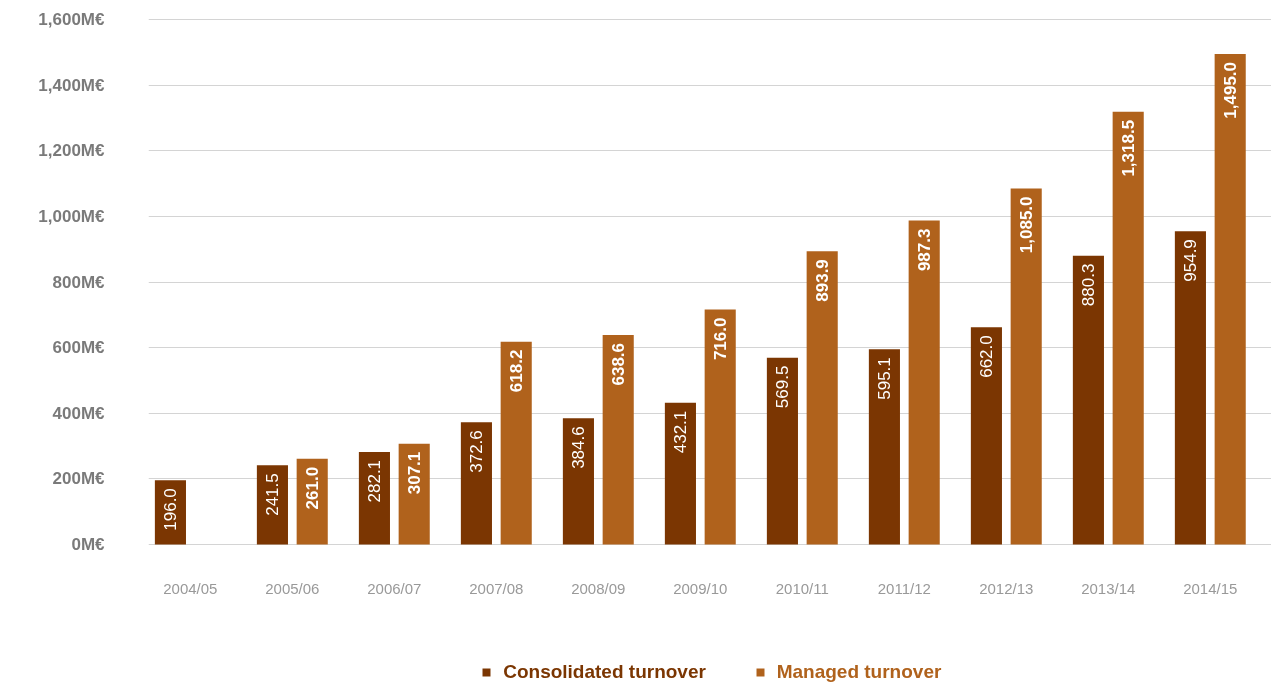  I want to click on x-tick-label: 2012/13, so click(1006, 588).